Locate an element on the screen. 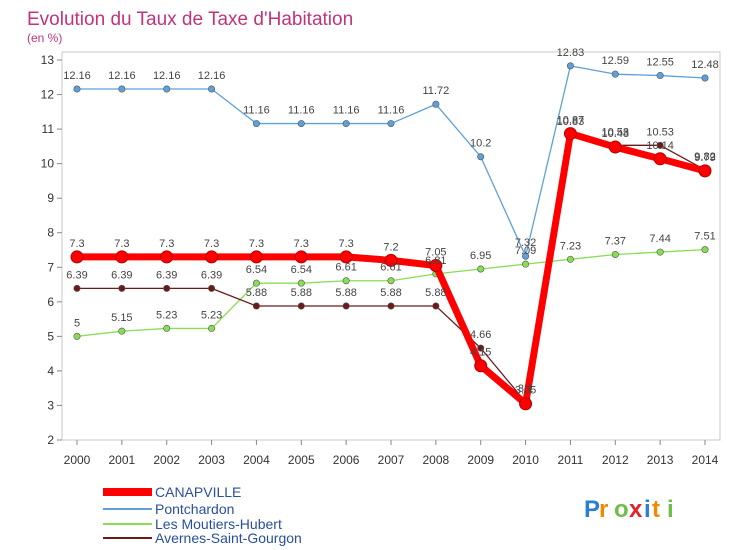 This screenshot has height=550, width=750. data-label: 6.39 is located at coordinates (166, 275).